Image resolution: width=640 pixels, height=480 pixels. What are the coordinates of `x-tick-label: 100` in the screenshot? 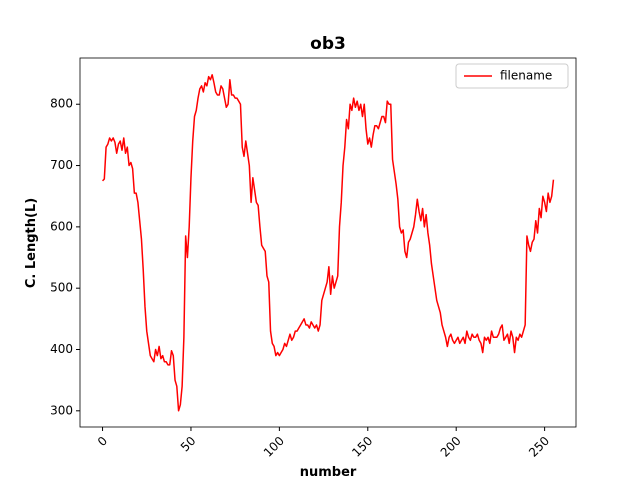 It's located at (274, 447).